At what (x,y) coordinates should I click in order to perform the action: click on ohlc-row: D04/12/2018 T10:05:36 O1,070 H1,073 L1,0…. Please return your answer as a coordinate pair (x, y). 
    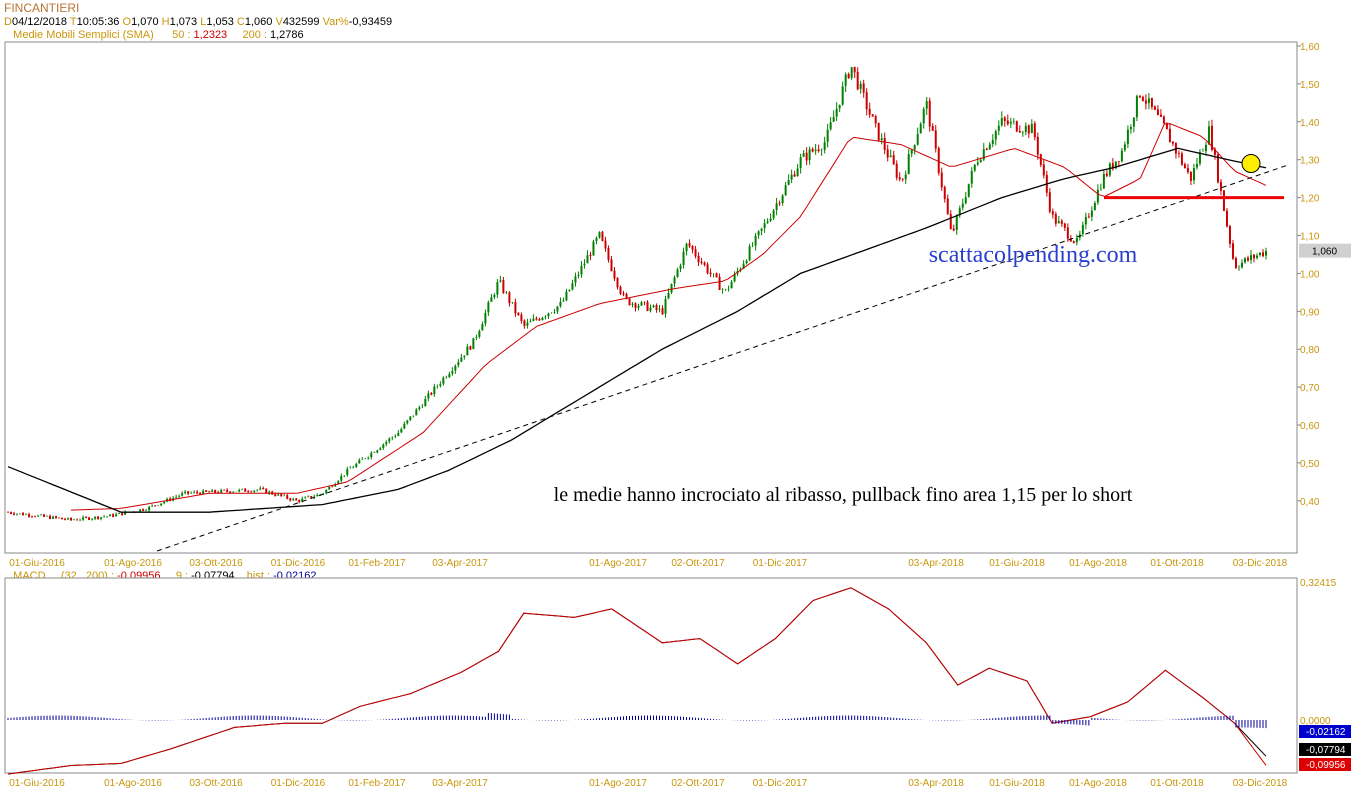
    Looking at the image, I should click on (198, 22).